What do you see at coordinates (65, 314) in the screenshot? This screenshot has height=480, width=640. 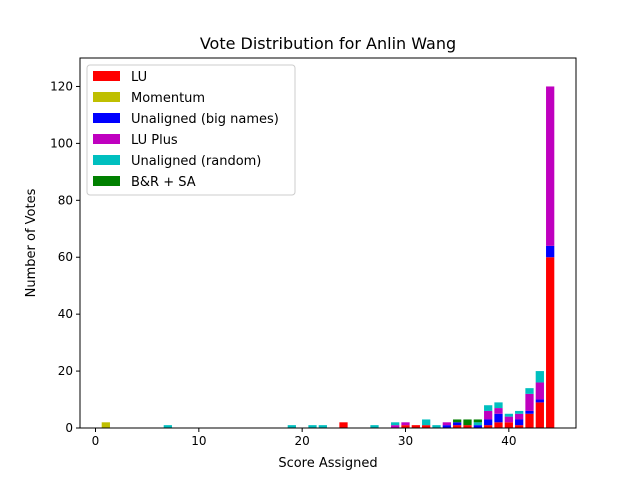 I see `y-tick-label: 40` at bounding box center [65, 314].